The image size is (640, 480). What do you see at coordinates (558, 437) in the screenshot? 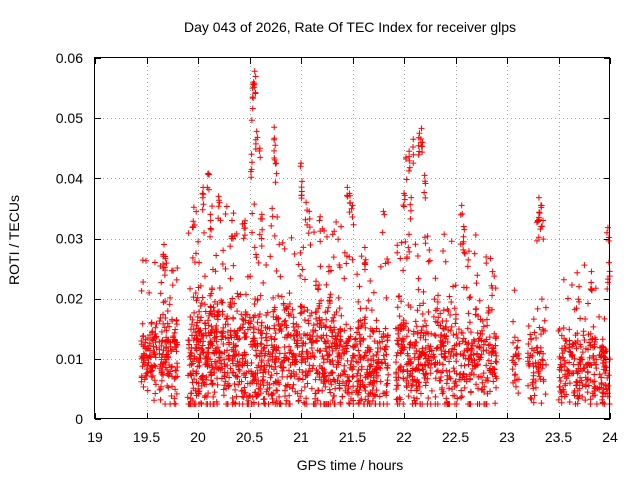
I see `x-tick-label: 23.5` at bounding box center [558, 437].